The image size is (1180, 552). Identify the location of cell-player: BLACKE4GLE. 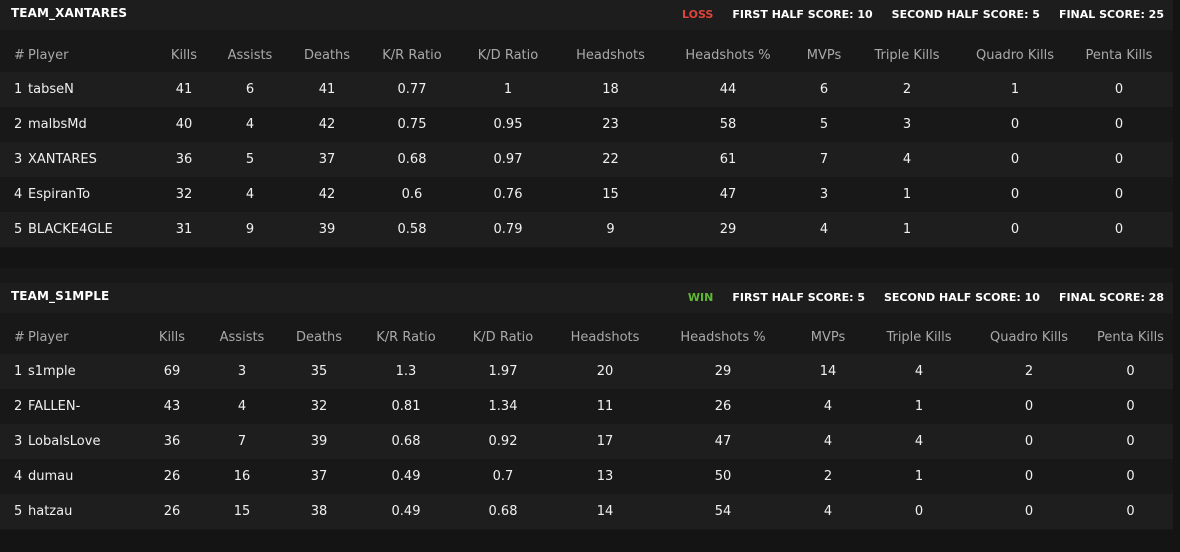
(89, 229).